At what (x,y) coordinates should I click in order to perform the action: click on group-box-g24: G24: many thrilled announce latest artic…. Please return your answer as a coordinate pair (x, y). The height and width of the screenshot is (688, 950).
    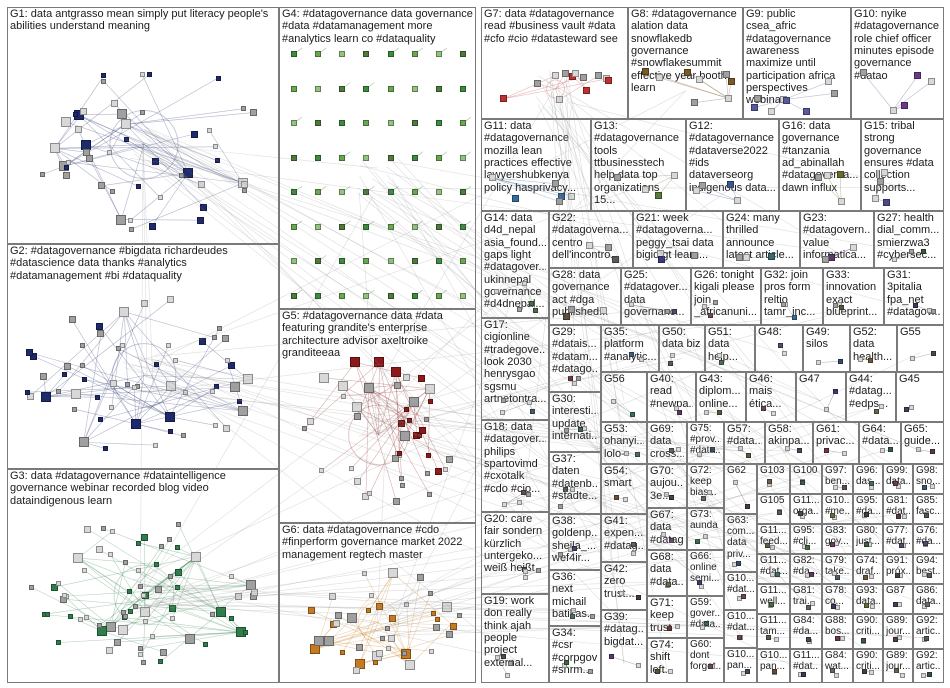
    Looking at the image, I should click on (761, 239).